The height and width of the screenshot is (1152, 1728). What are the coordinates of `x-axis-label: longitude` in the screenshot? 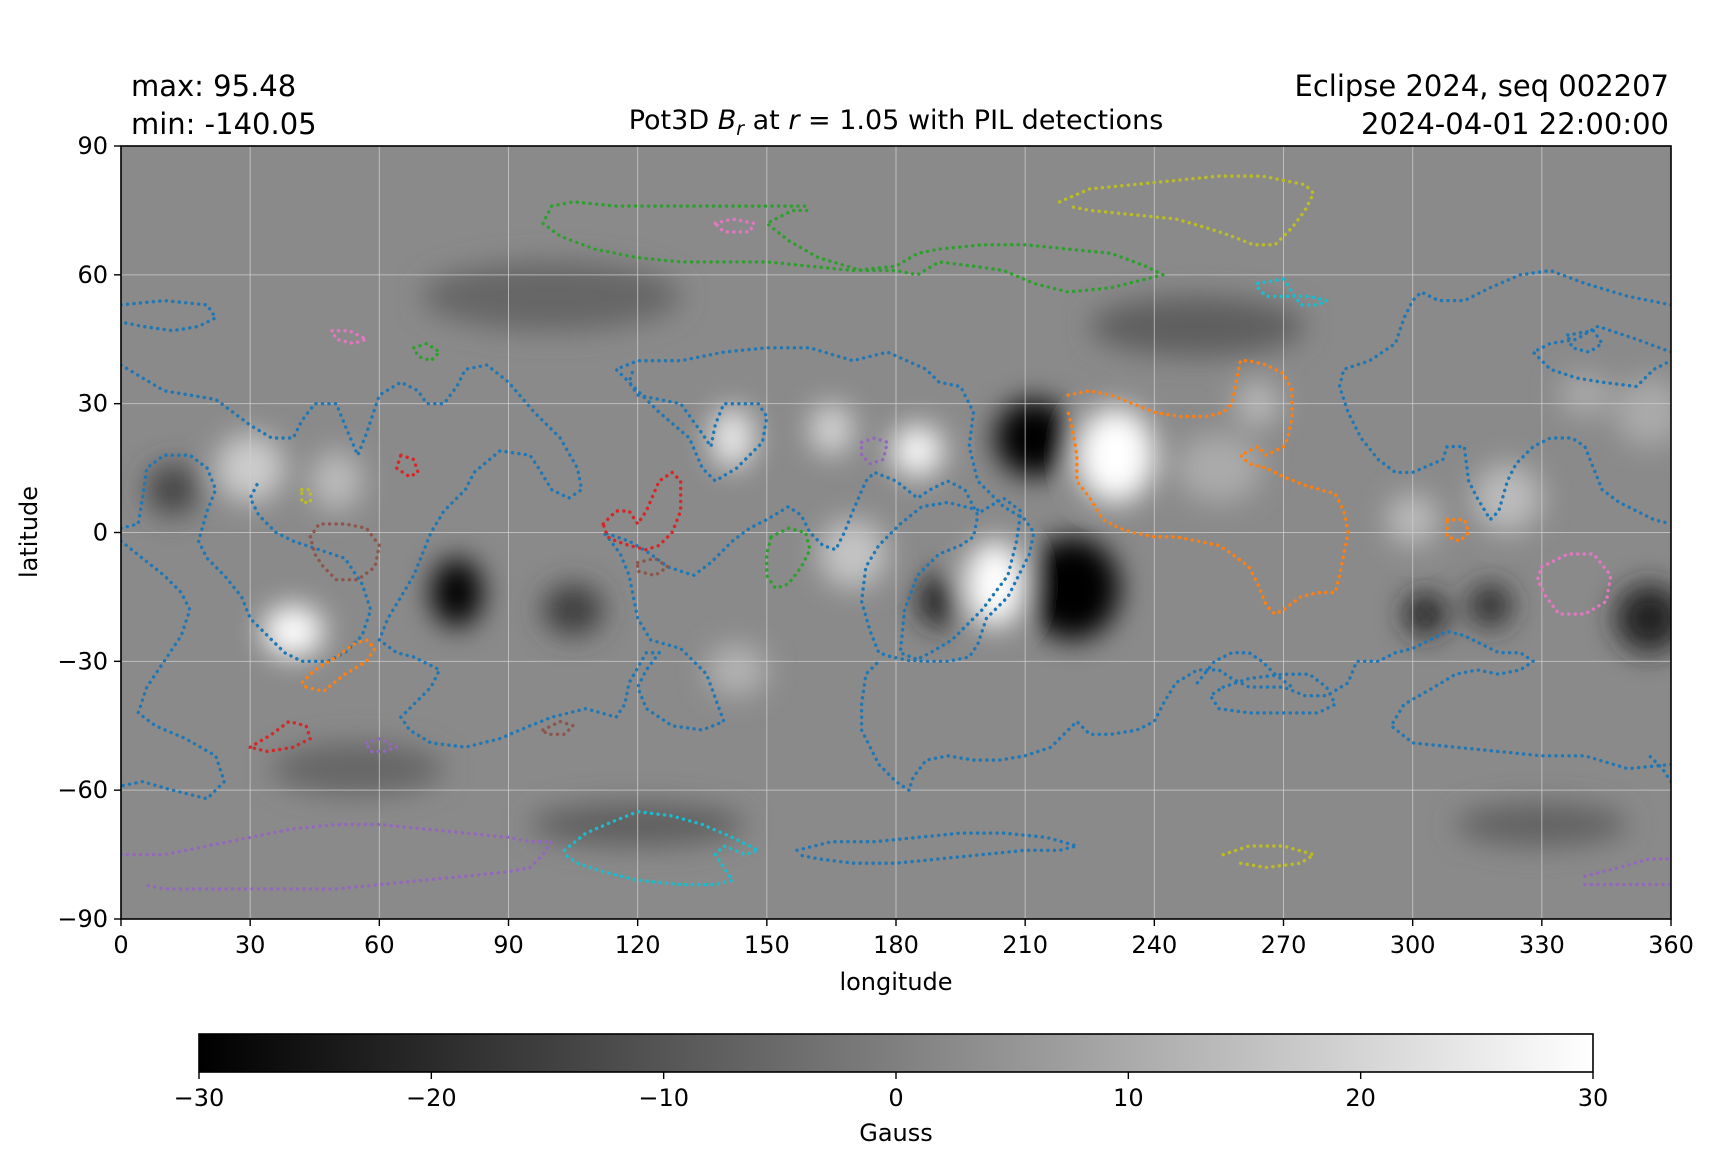 It's located at (895, 982).